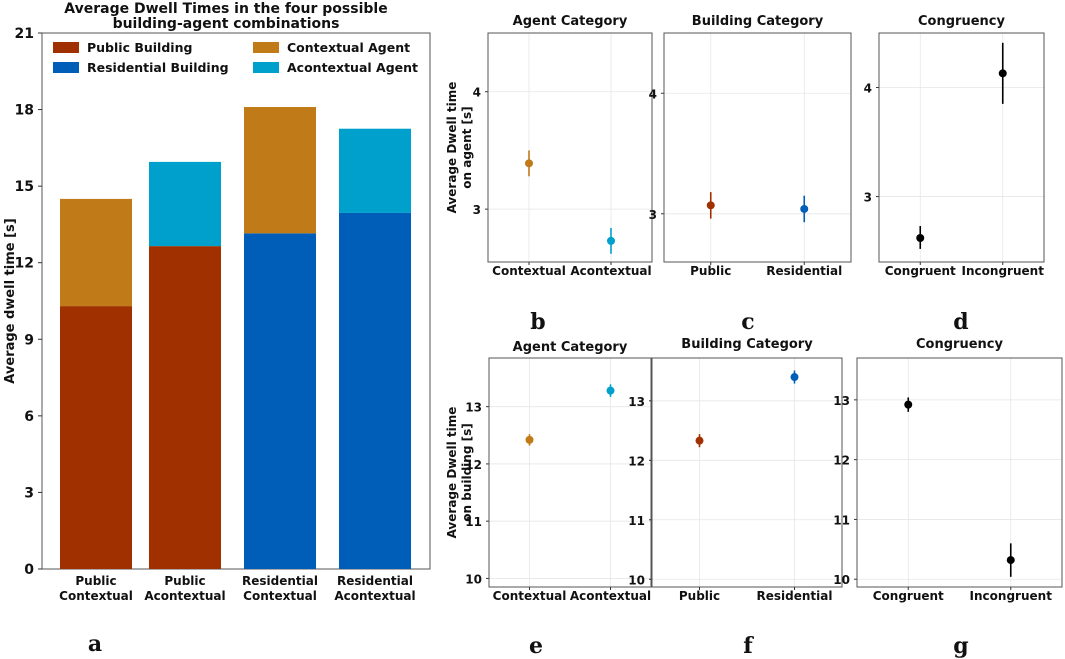  What do you see at coordinates (795, 596) in the screenshot?
I see `chart-f-xtick-label: Residential` at bounding box center [795, 596].